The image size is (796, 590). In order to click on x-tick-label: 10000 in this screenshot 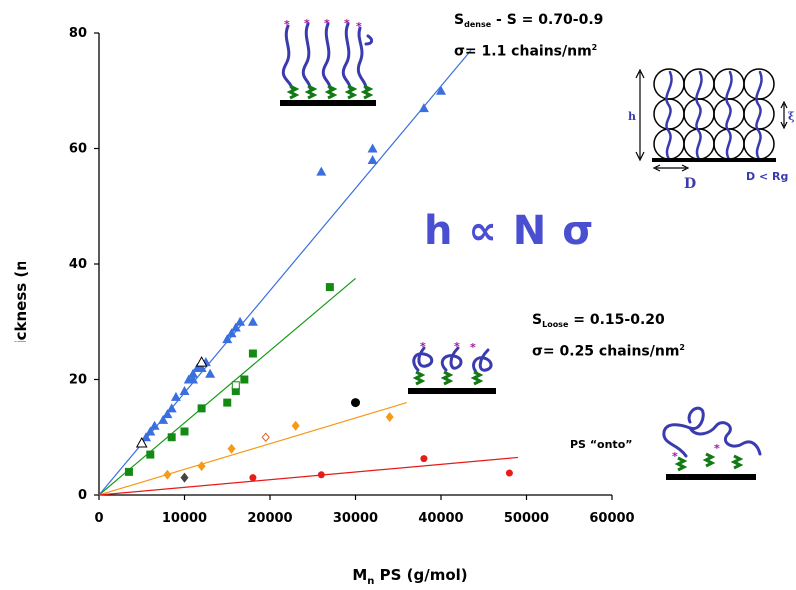, I will do `click(184, 518)`.